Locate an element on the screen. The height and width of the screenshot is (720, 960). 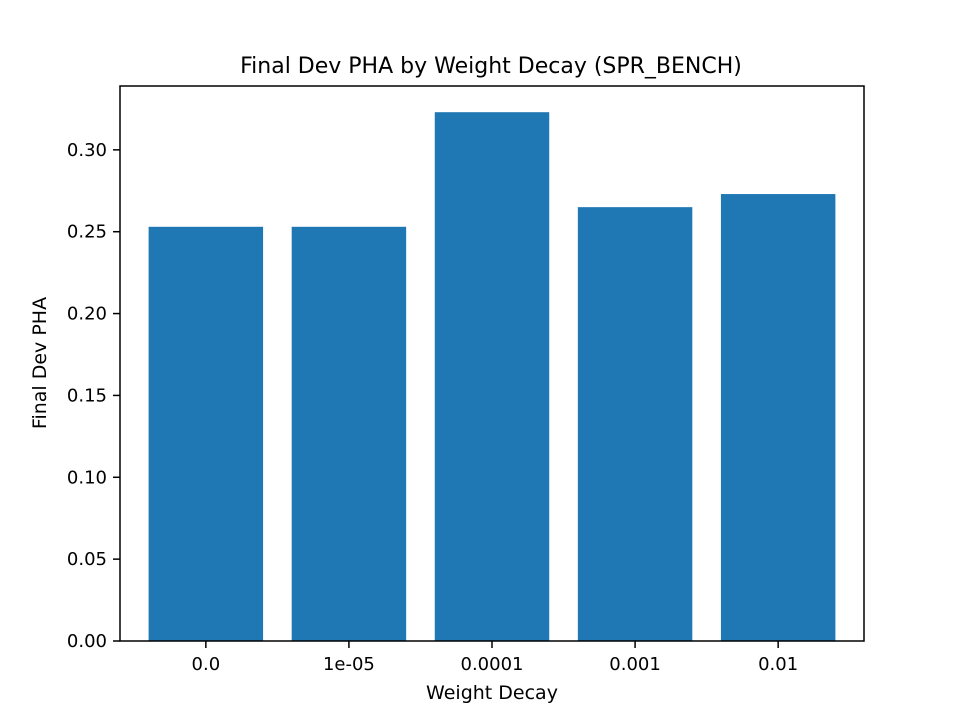
bar-0.01 is located at coordinates (778, 417).